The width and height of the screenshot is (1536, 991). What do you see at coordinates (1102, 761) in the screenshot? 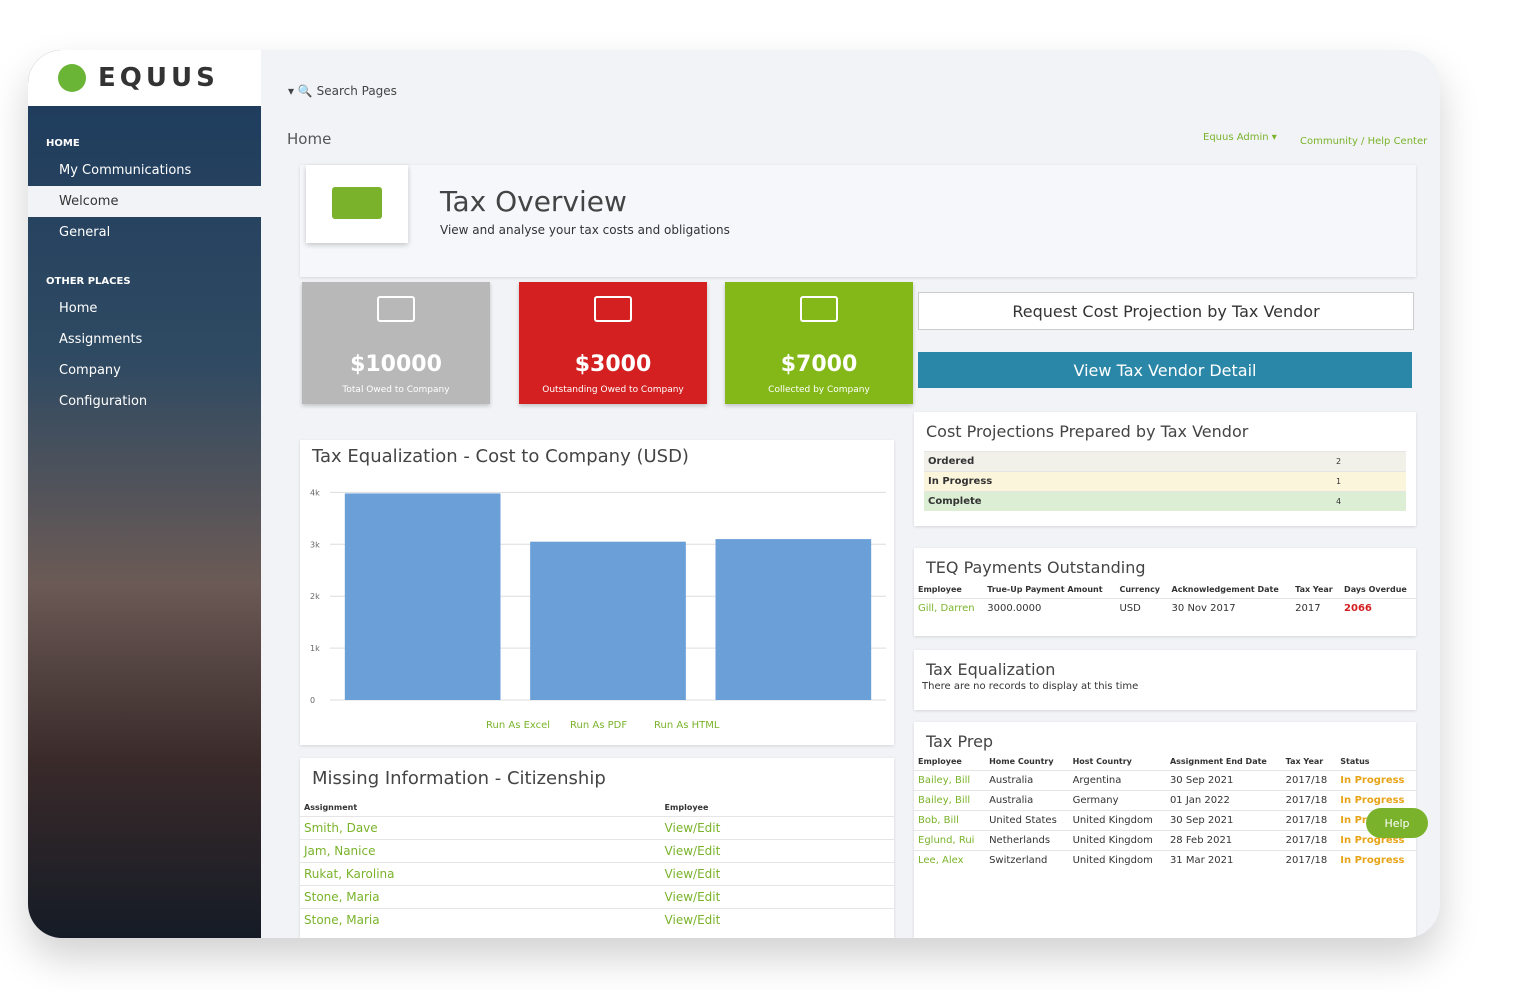
I see `column-header: Host Country` at bounding box center [1102, 761].